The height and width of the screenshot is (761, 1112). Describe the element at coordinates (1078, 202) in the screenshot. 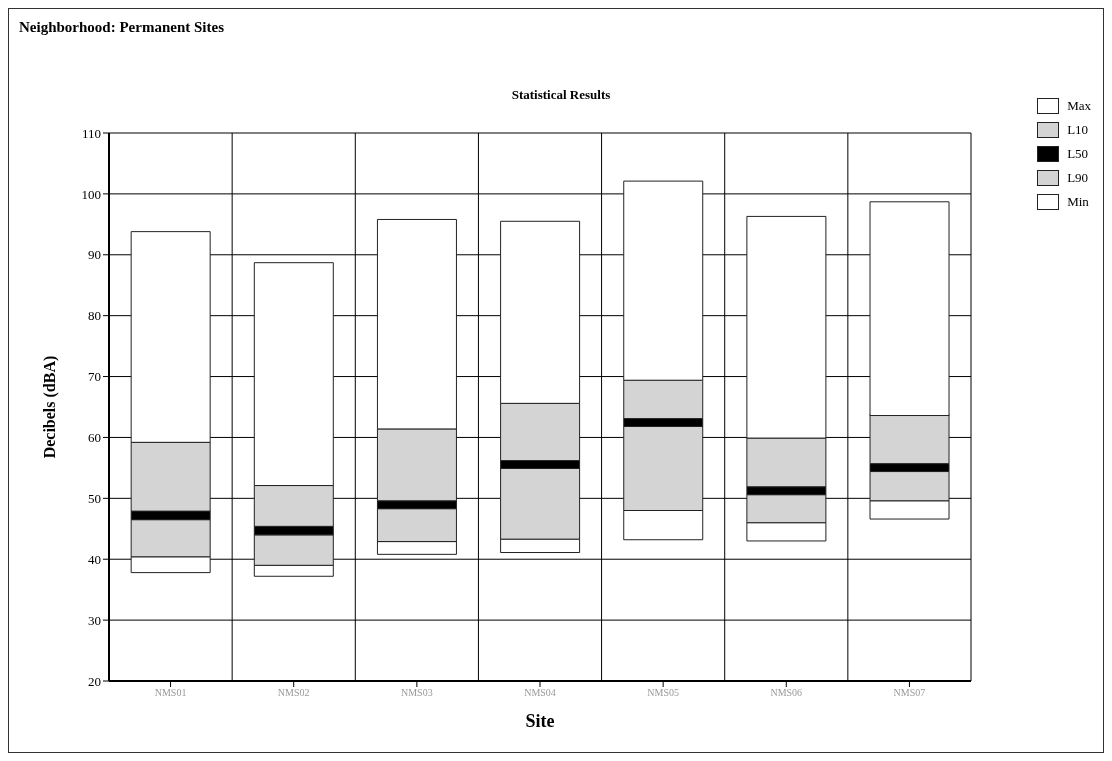

I see `legend-label: Min` at that location.